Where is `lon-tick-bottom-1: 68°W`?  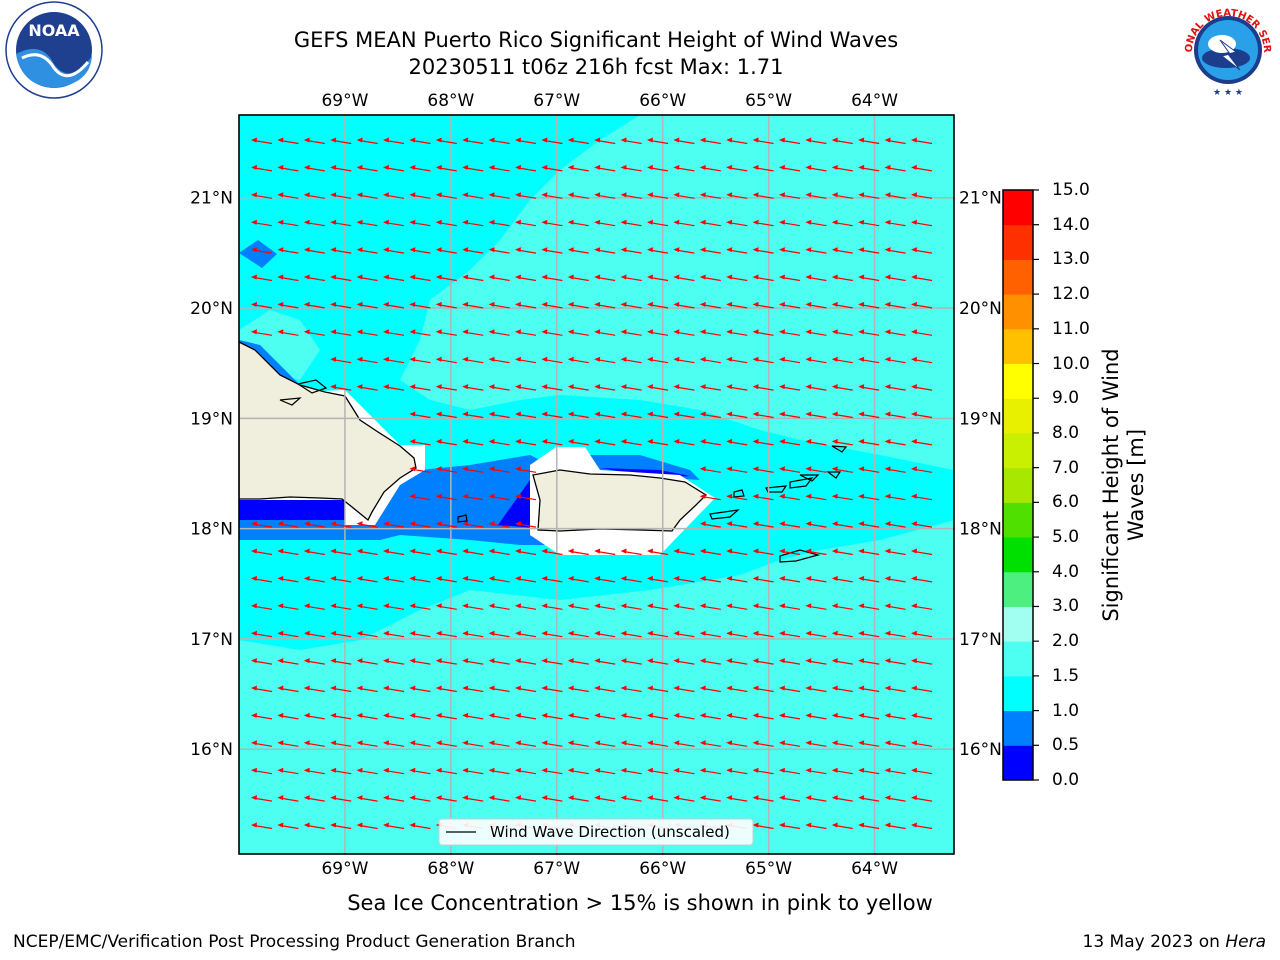 lon-tick-bottom-1: 68°W is located at coordinates (450, 869).